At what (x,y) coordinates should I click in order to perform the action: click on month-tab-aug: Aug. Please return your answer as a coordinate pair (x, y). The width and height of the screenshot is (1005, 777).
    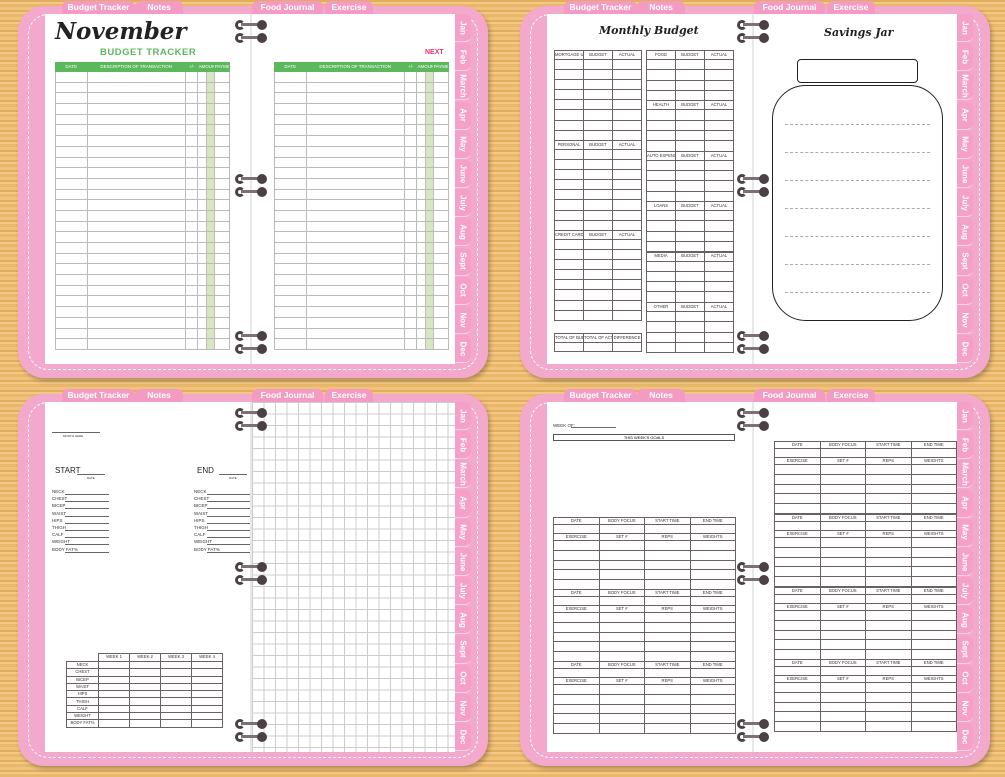
    Looking at the image, I should click on (463, 620).